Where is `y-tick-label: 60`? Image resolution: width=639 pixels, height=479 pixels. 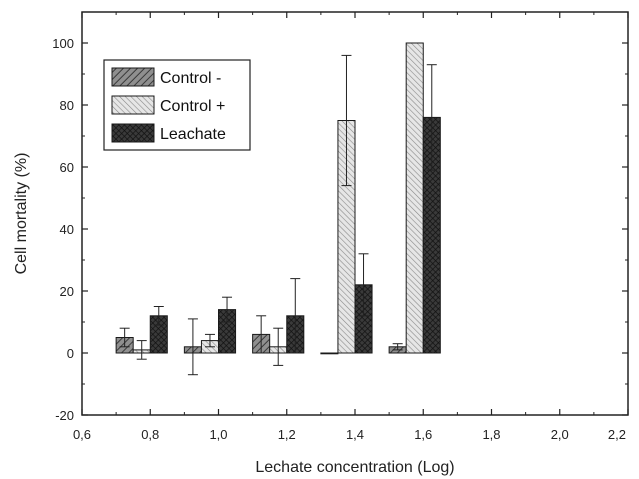
y-tick-label: 60 is located at coordinates (67, 167).